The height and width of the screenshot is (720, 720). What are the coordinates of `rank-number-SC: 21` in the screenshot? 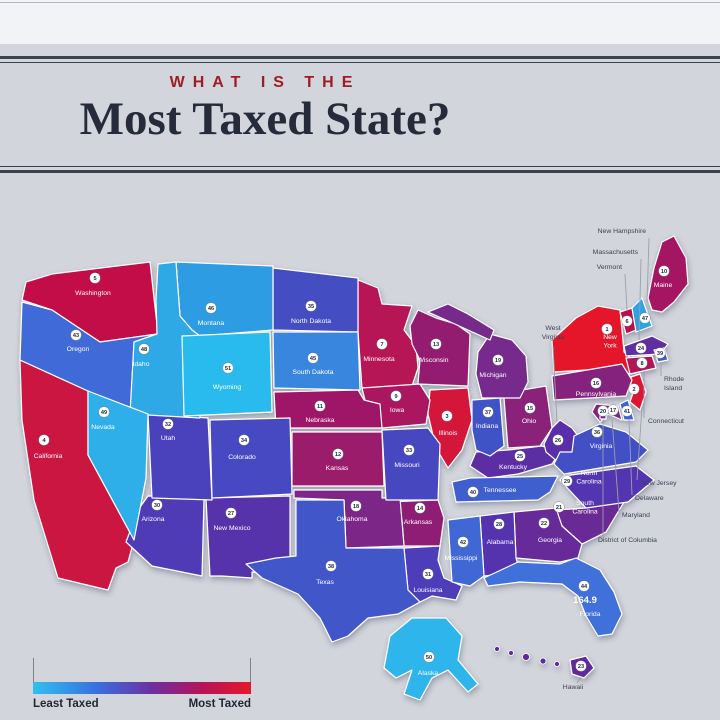 It's located at (559, 508).